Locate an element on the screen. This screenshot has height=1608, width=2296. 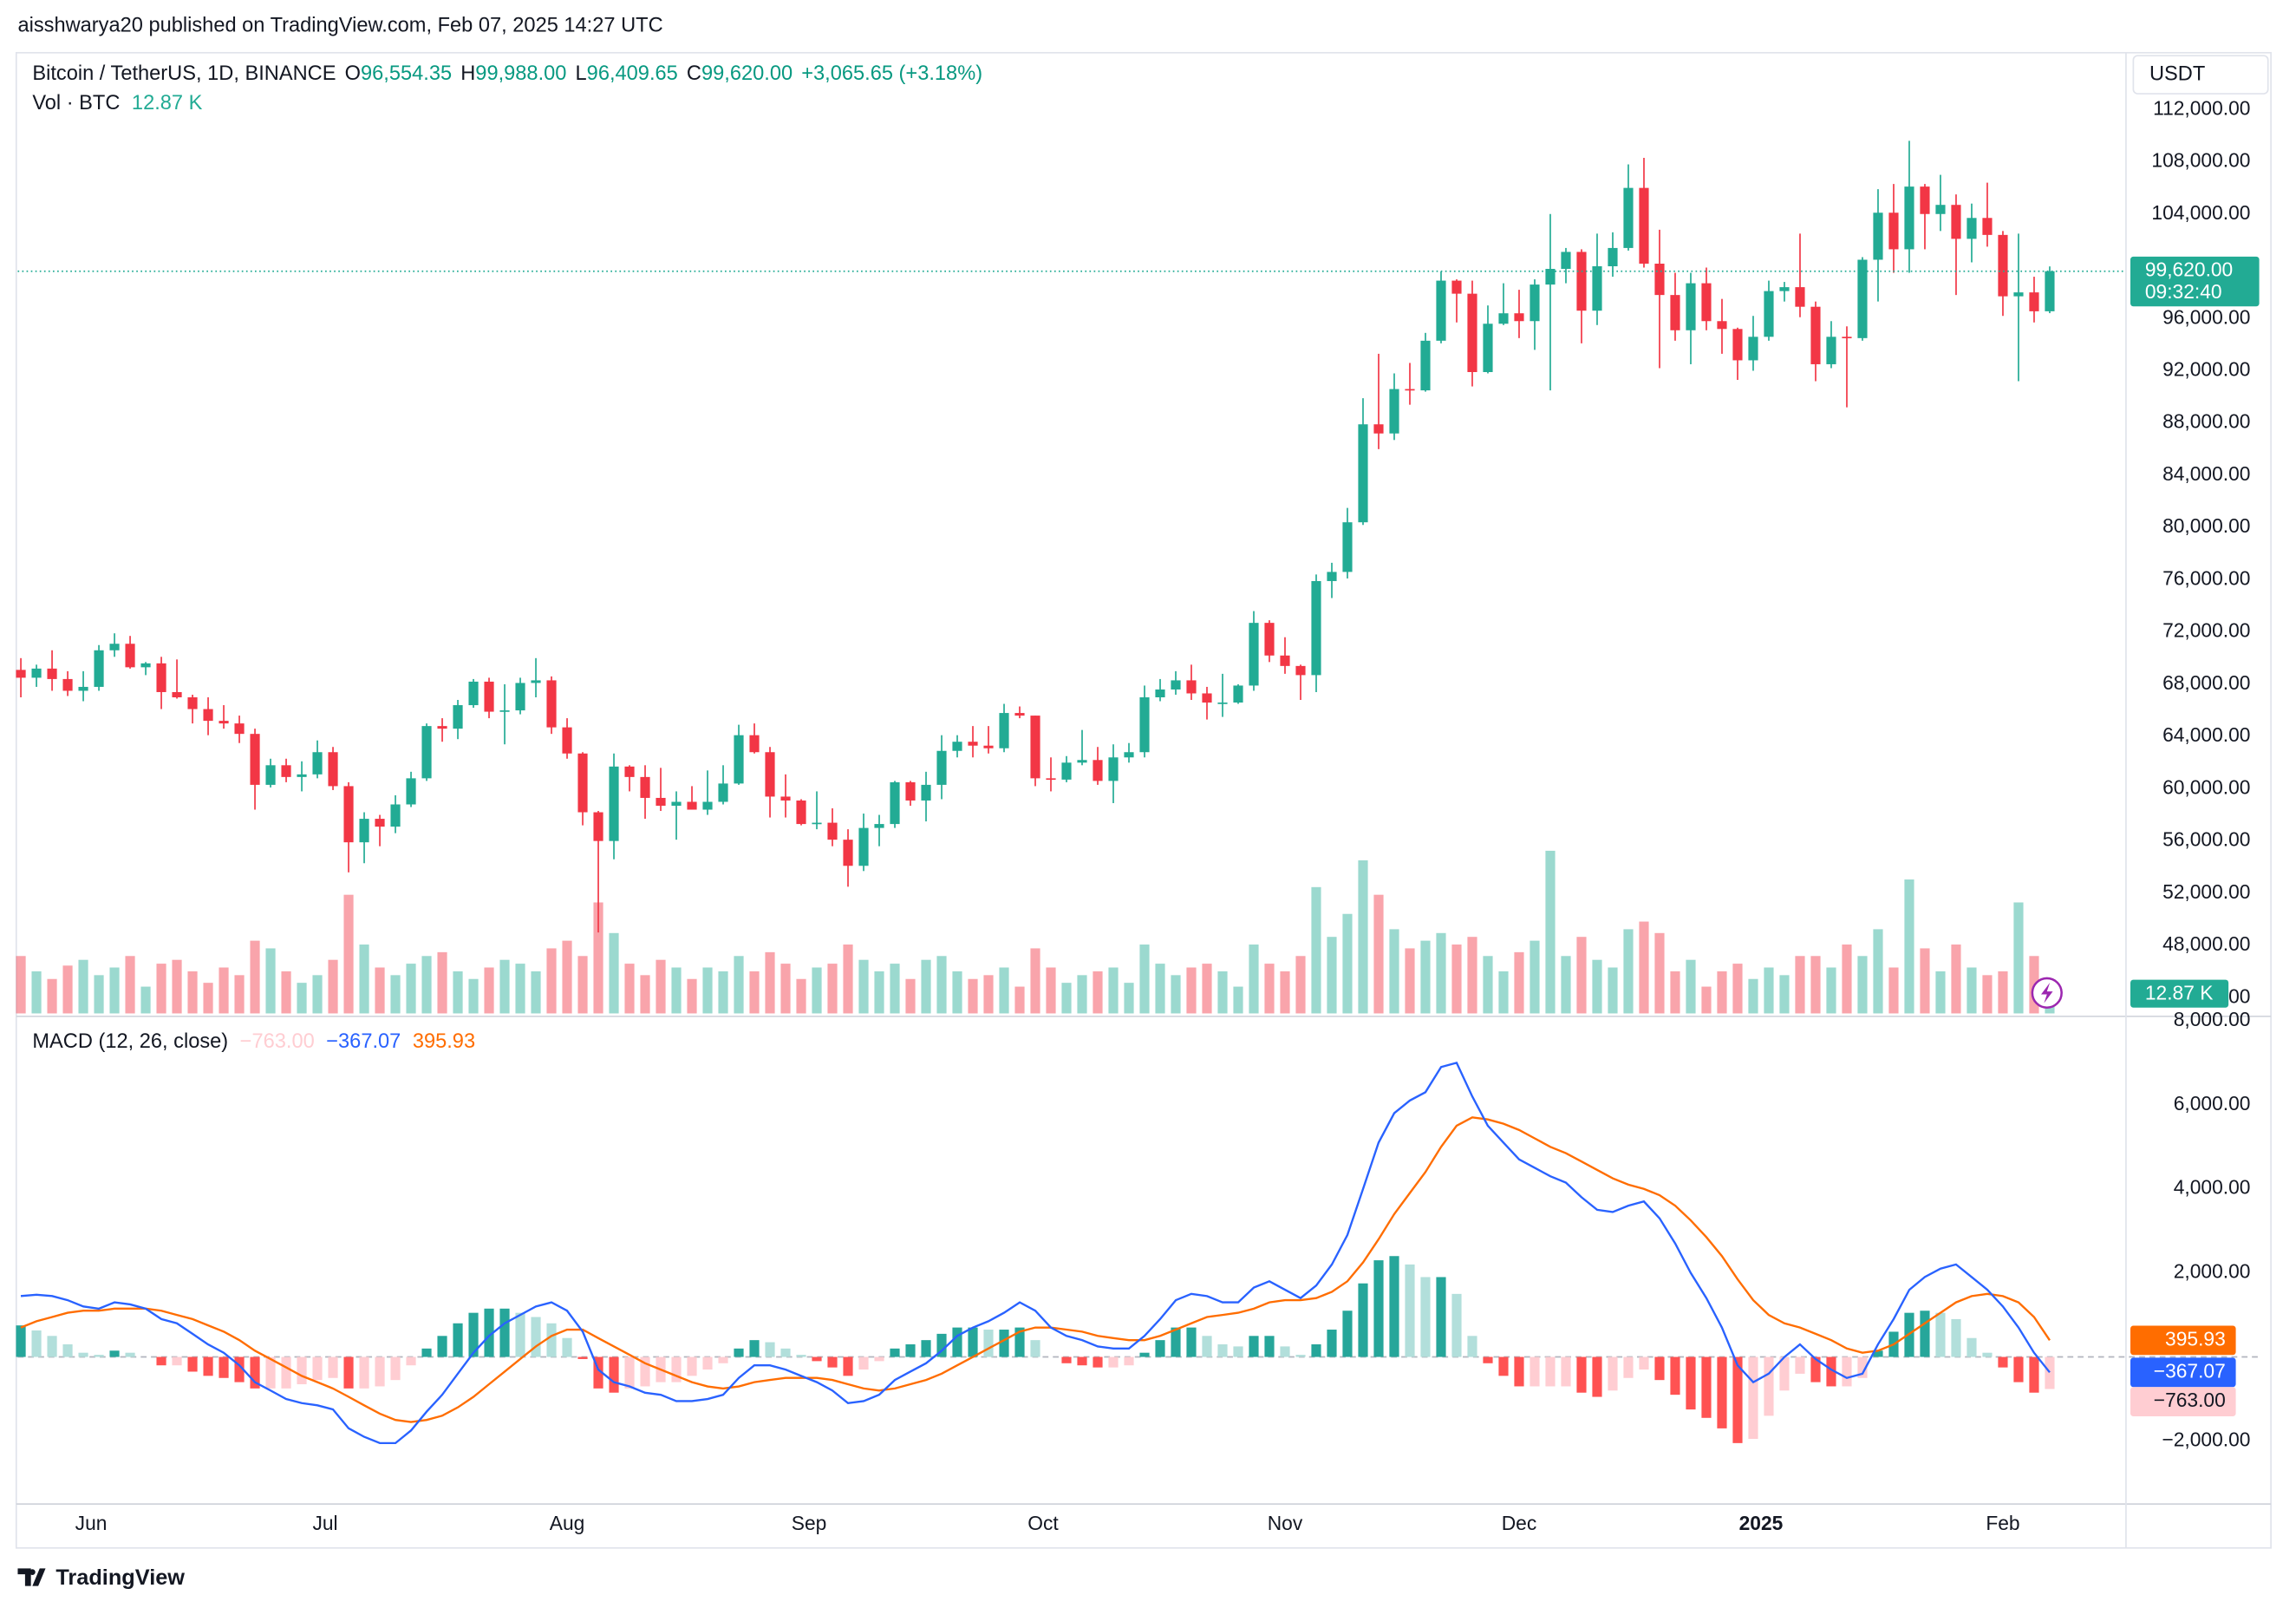
macd-value: −367.07 is located at coordinates (363, 1041).